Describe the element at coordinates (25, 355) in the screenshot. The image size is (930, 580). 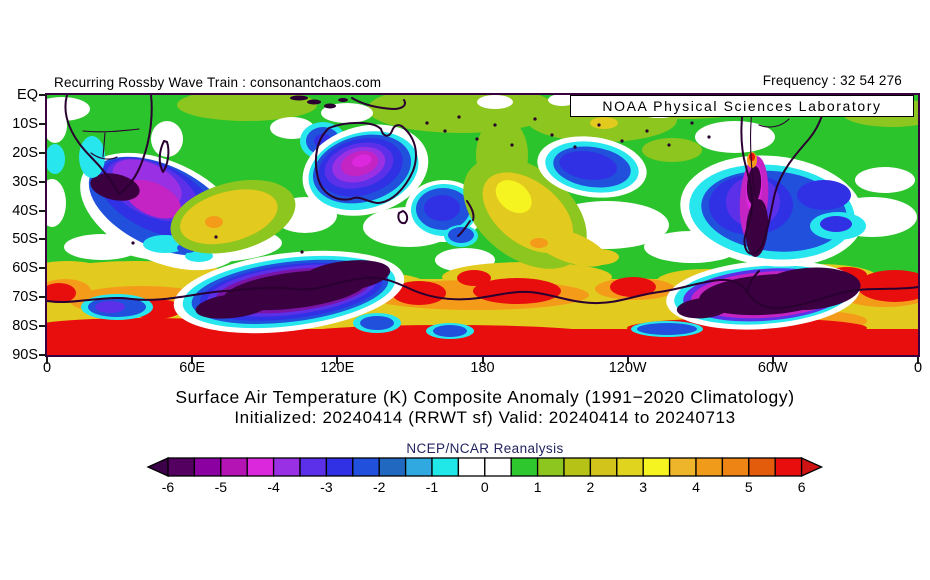
I see `y-axis-label: 90S` at that location.